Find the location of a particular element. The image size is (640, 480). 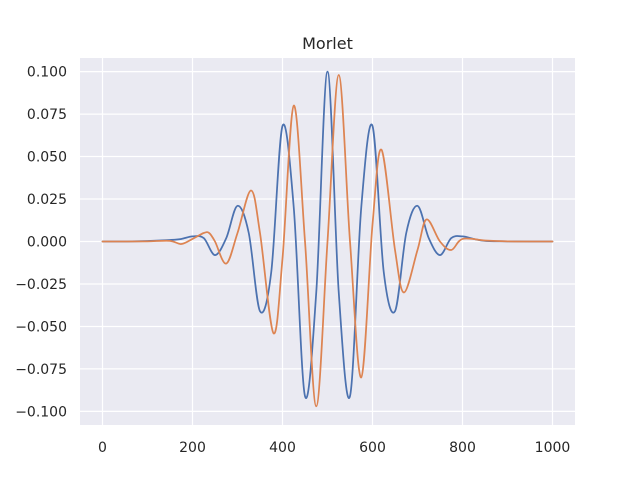

y-tick-label: −0.025 is located at coordinates (41, 285).